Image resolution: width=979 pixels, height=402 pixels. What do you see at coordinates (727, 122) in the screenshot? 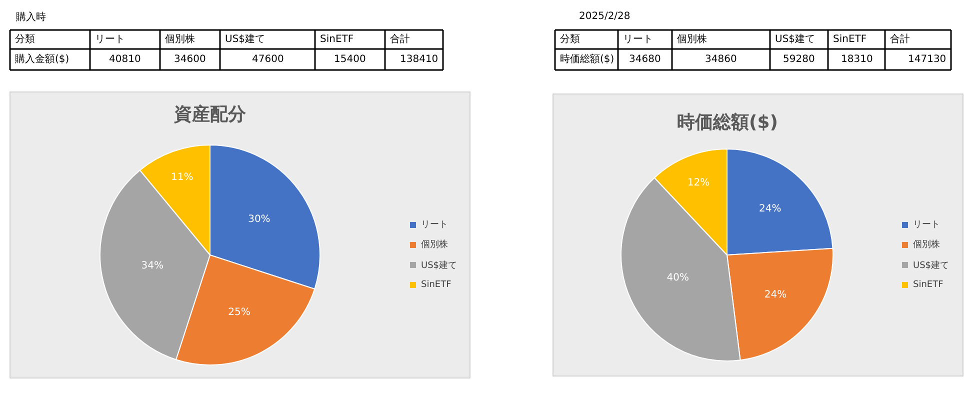
I see `chart-title: 時価総額($)` at bounding box center [727, 122].